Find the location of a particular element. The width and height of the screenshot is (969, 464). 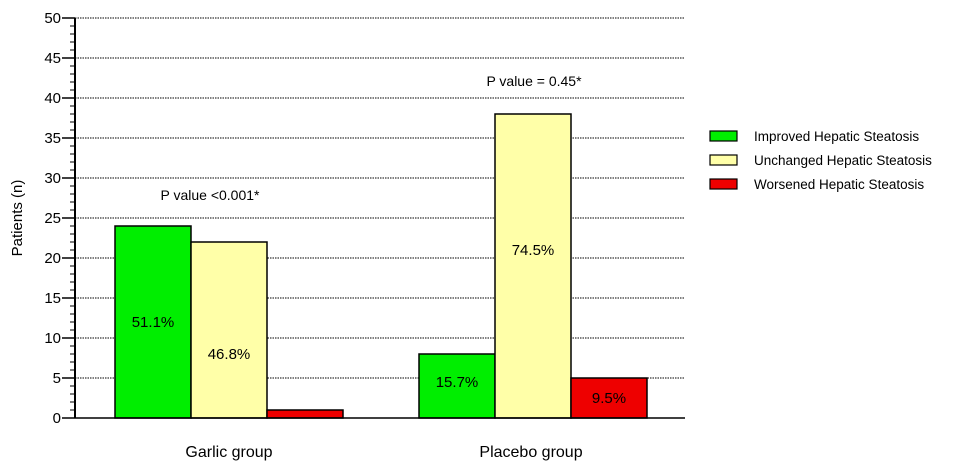

y-tick-label-30: 30 is located at coordinates (52, 178).